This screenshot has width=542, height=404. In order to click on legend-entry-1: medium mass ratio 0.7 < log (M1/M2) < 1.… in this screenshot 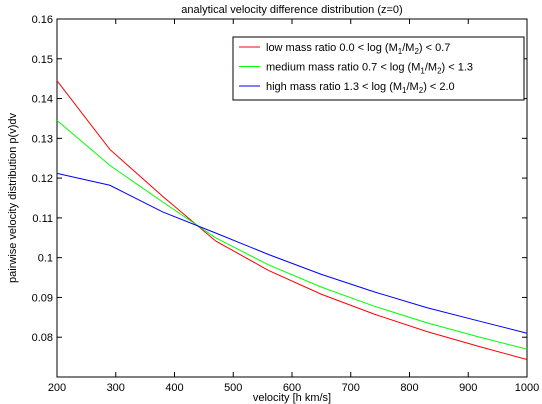, I will do `click(369, 69)`.